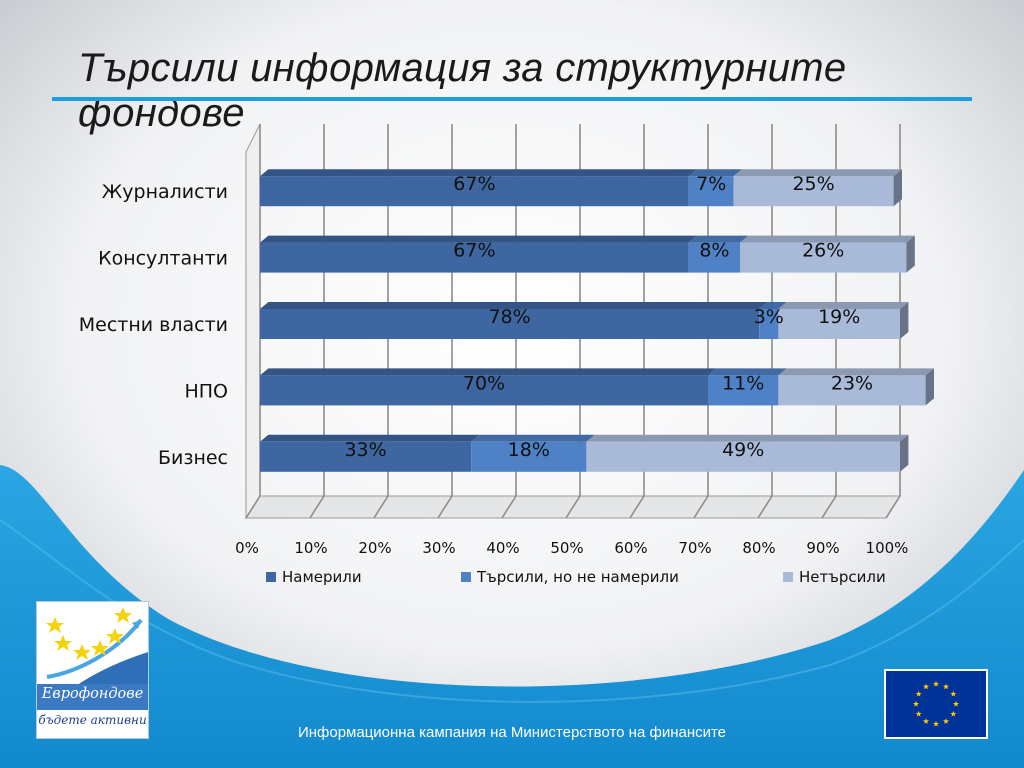 Image resolution: width=1024 pixels, height=768 pixels. I want to click on data-label: 18%, so click(529, 450).